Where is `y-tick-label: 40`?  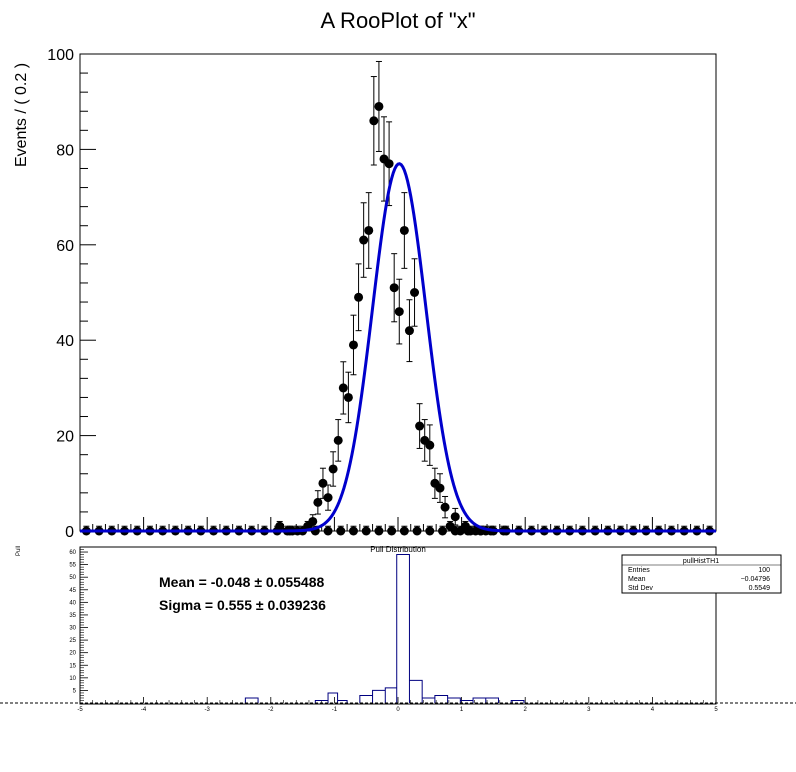
y-tick-label: 40 is located at coordinates (65, 341).